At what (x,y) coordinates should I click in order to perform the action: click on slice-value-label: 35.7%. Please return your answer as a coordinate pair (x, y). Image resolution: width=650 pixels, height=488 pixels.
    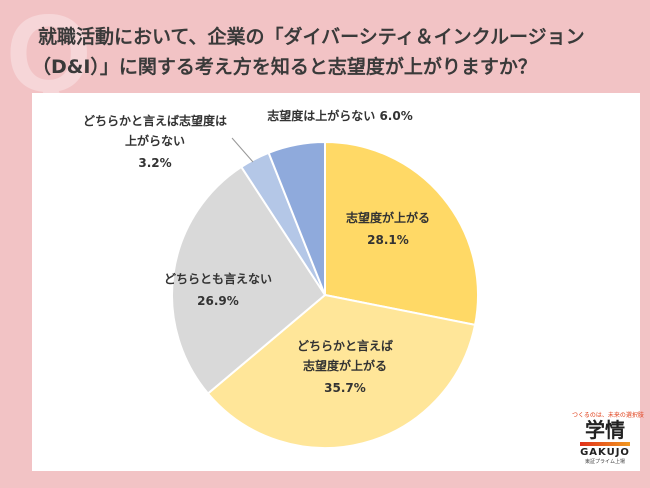
    Looking at the image, I should click on (345, 388).